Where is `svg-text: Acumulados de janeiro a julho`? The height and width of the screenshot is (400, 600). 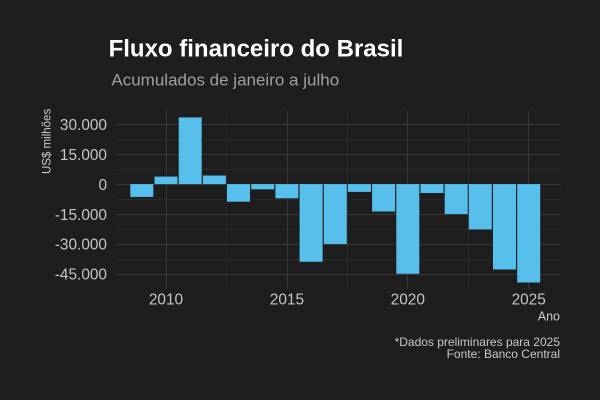 svg-text: Acumulados de janeiro a julho is located at coordinates (225, 79).